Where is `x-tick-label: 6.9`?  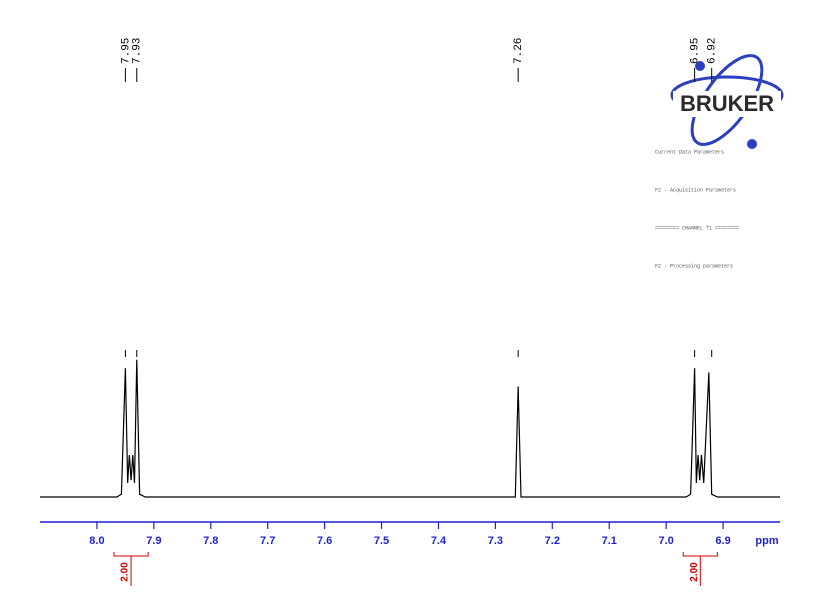 x-tick-label: 6.9 is located at coordinates (722, 541).